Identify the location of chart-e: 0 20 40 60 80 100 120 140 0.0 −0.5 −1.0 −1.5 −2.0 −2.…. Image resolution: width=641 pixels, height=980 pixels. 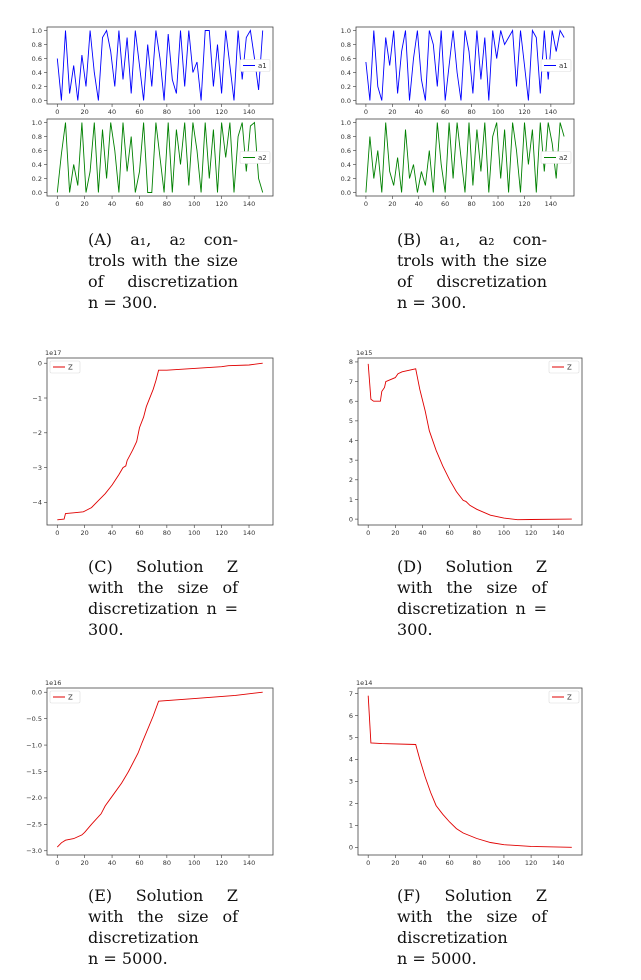
(150, 773).